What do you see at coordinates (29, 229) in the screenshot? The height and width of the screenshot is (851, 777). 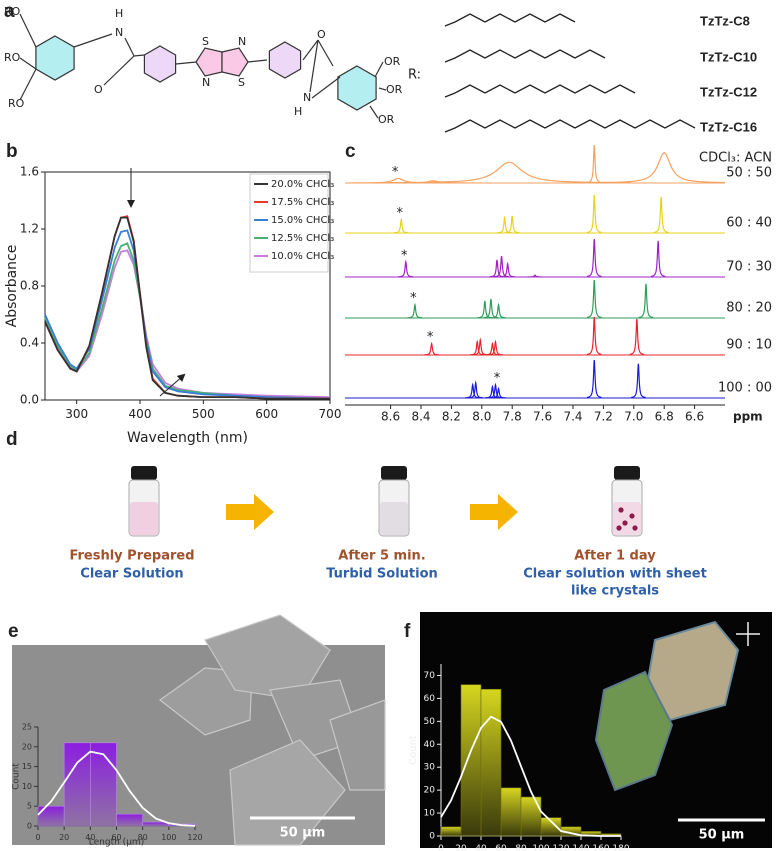 I see `y-tick-label: 1.2` at bounding box center [29, 229].